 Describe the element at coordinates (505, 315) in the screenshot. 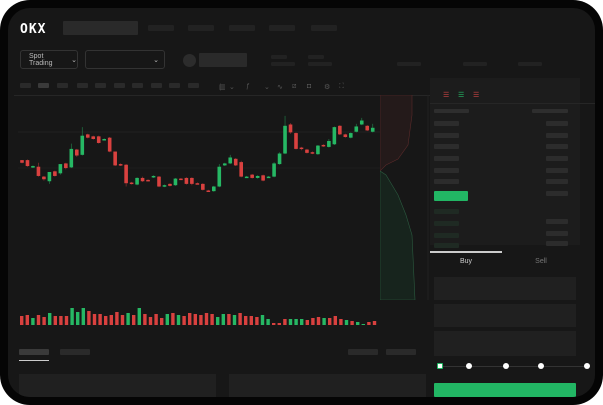

I see `amount-input` at that location.